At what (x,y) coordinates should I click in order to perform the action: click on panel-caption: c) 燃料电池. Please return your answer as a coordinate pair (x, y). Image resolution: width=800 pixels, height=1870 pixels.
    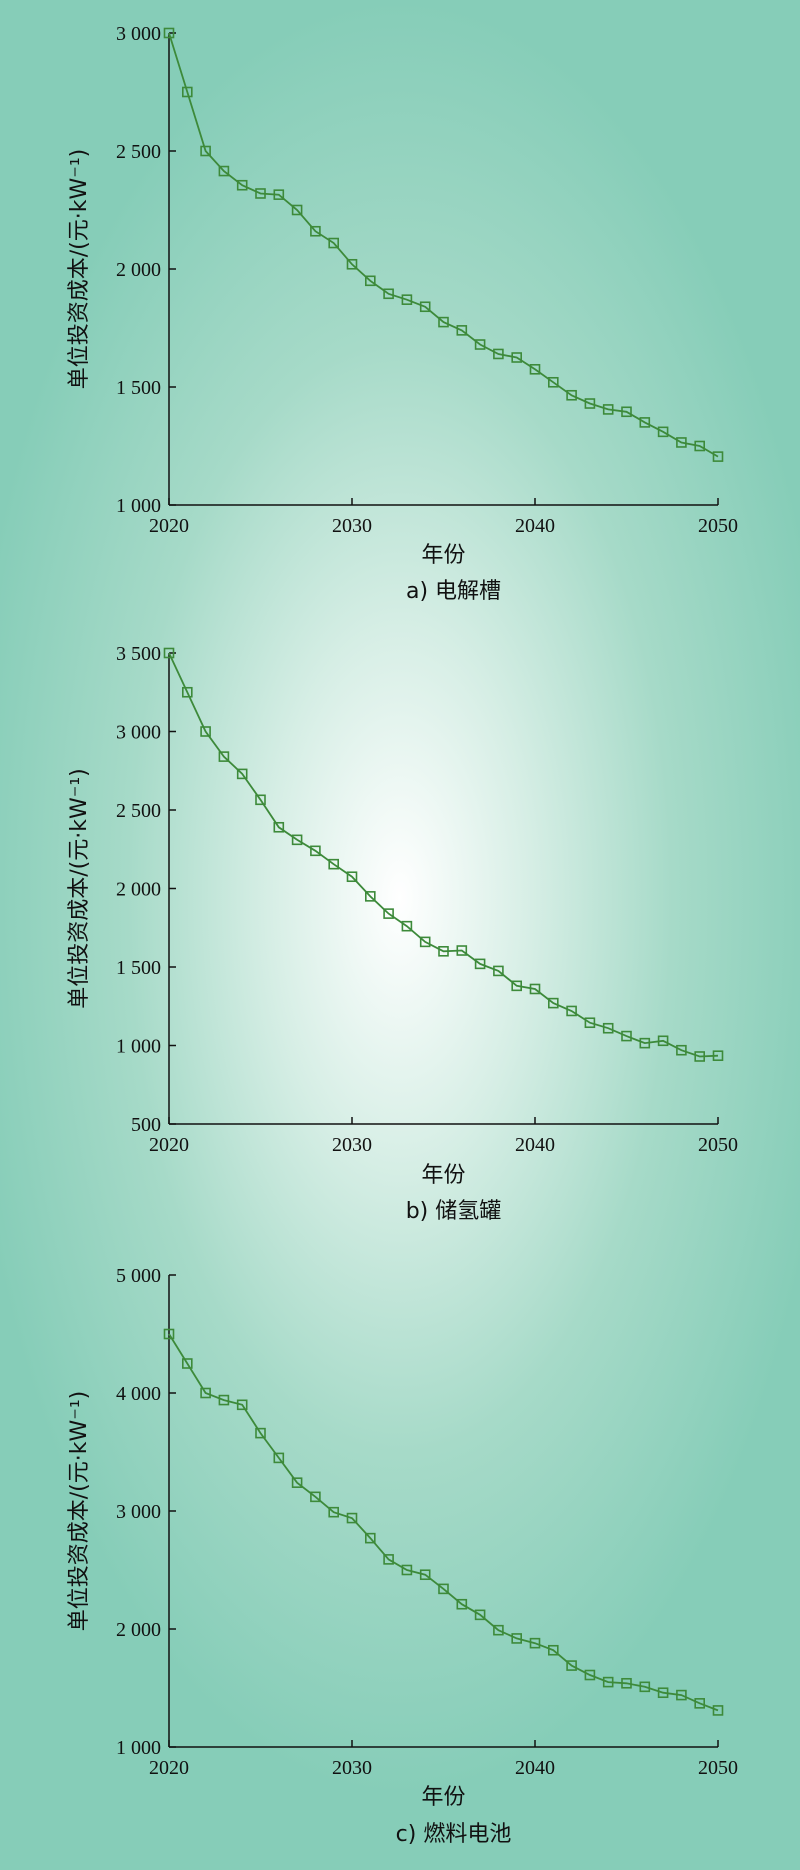
    Looking at the image, I should click on (454, 1834).